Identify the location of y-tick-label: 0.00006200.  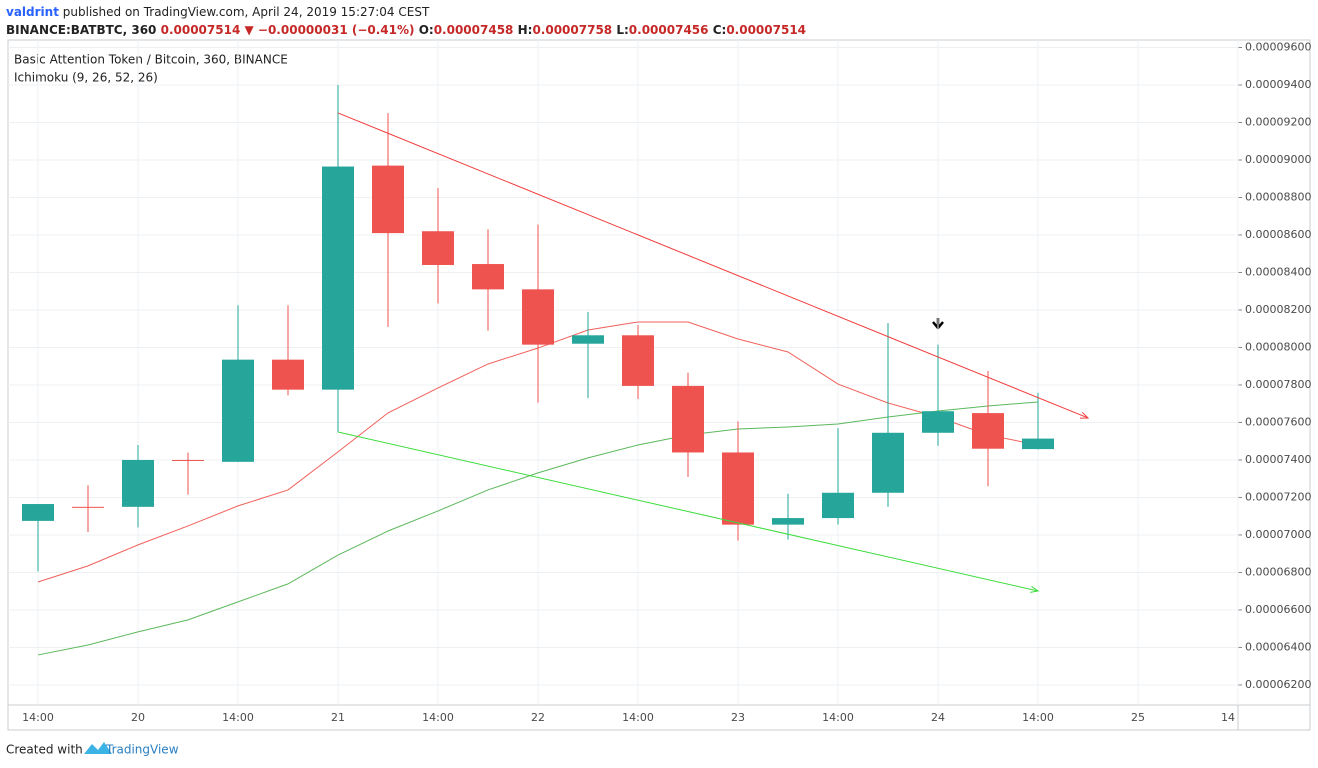
(1278, 684).